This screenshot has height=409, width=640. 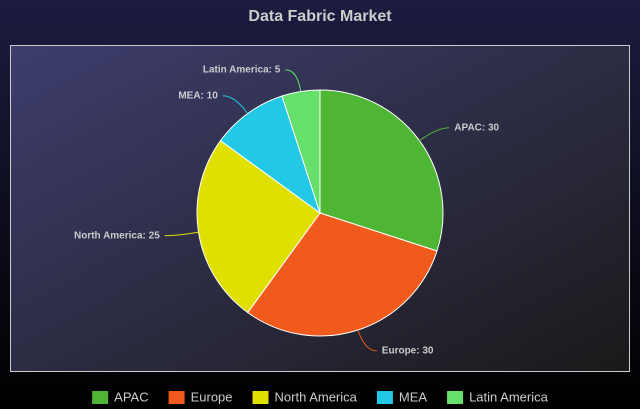 What do you see at coordinates (198, 95) in the screenshot?
I see `data-label: MEA: 10` at bounding box center [198, 95].